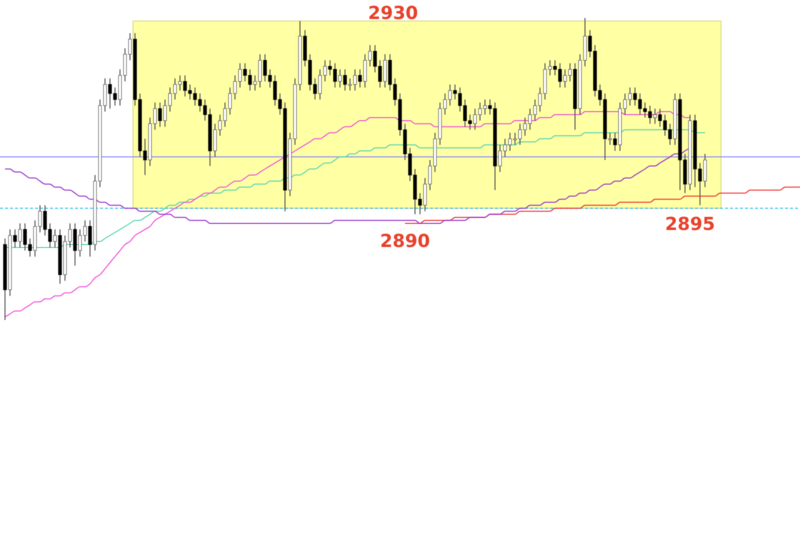 This screenshot has width=800, height=537. I want to click on annotation: 2930, so click(393, 13).